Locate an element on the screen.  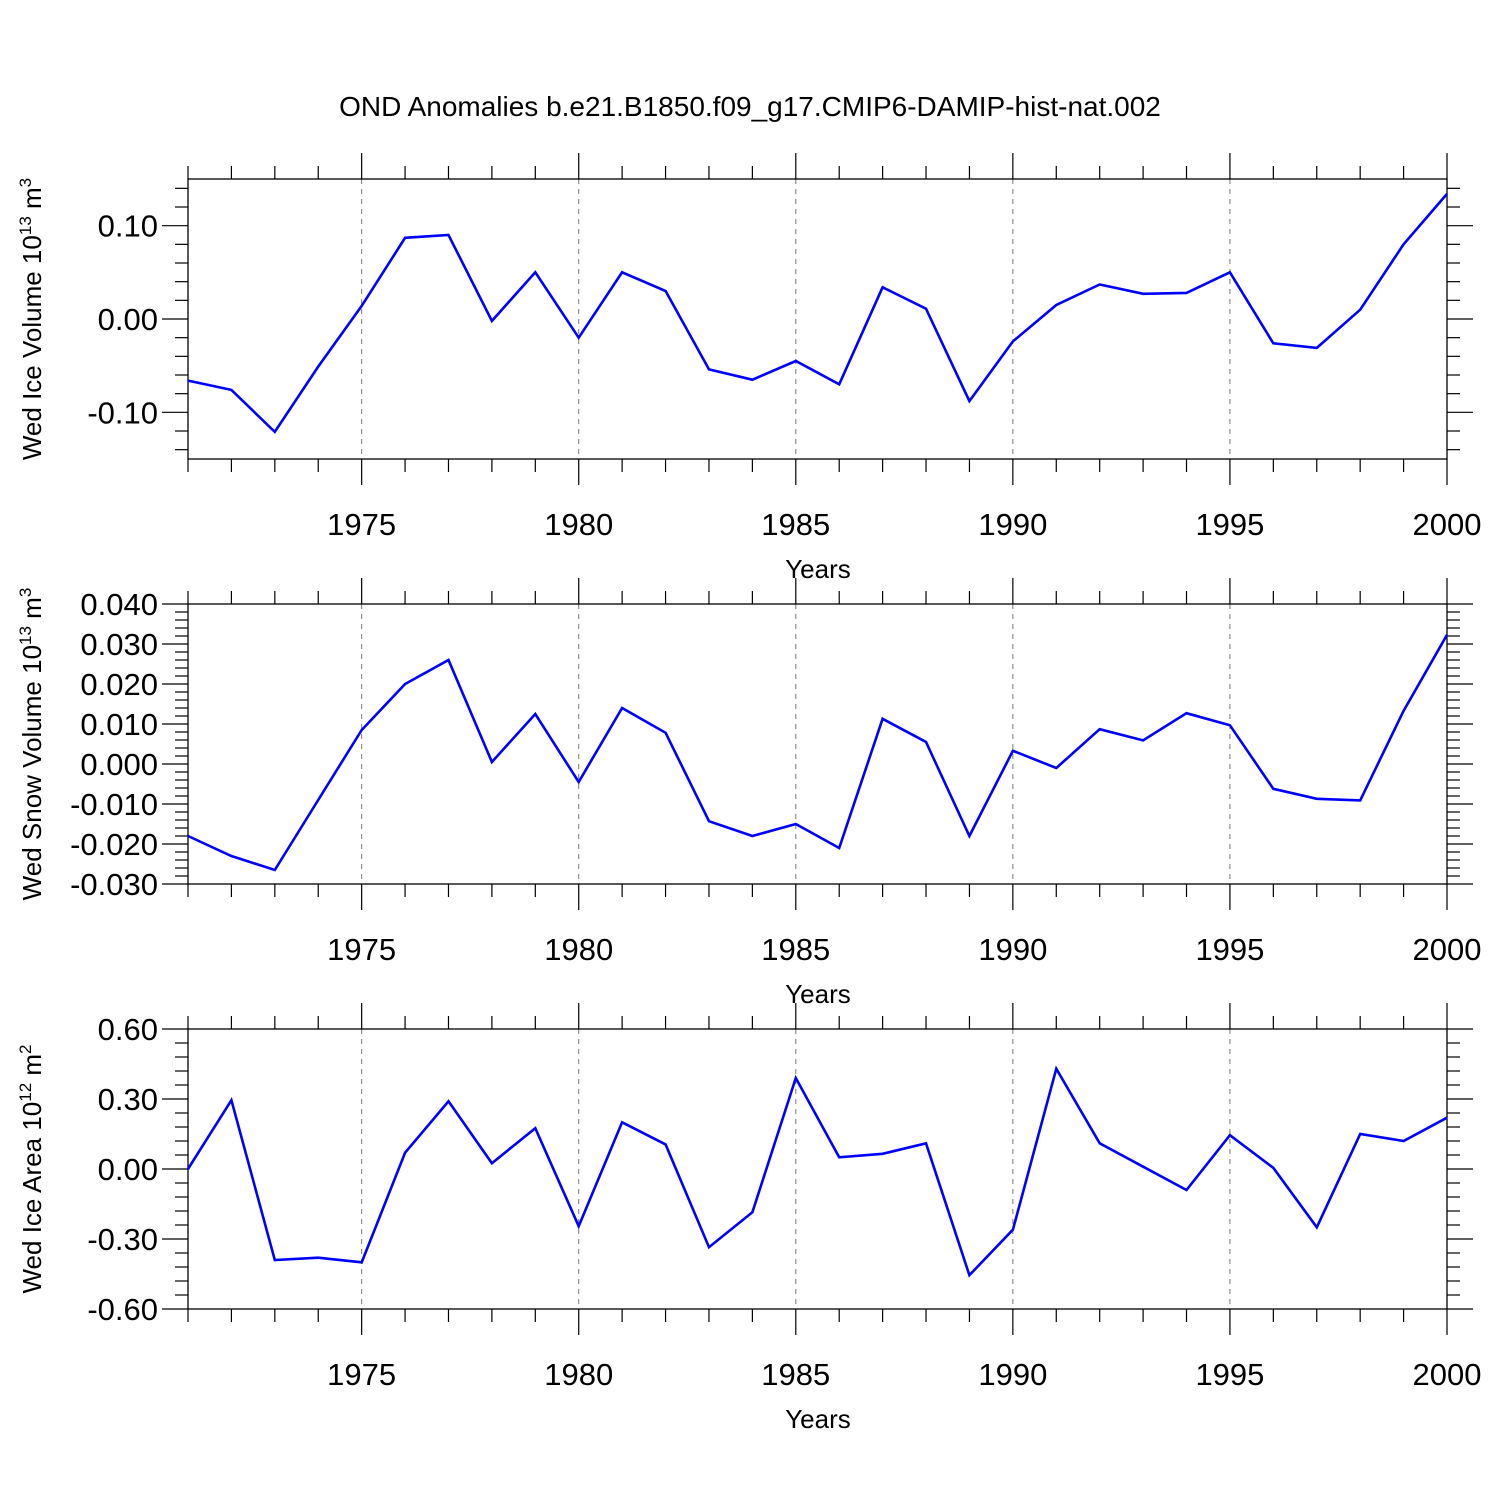
series-line-snow-volume is located at coordinates (818, 753).